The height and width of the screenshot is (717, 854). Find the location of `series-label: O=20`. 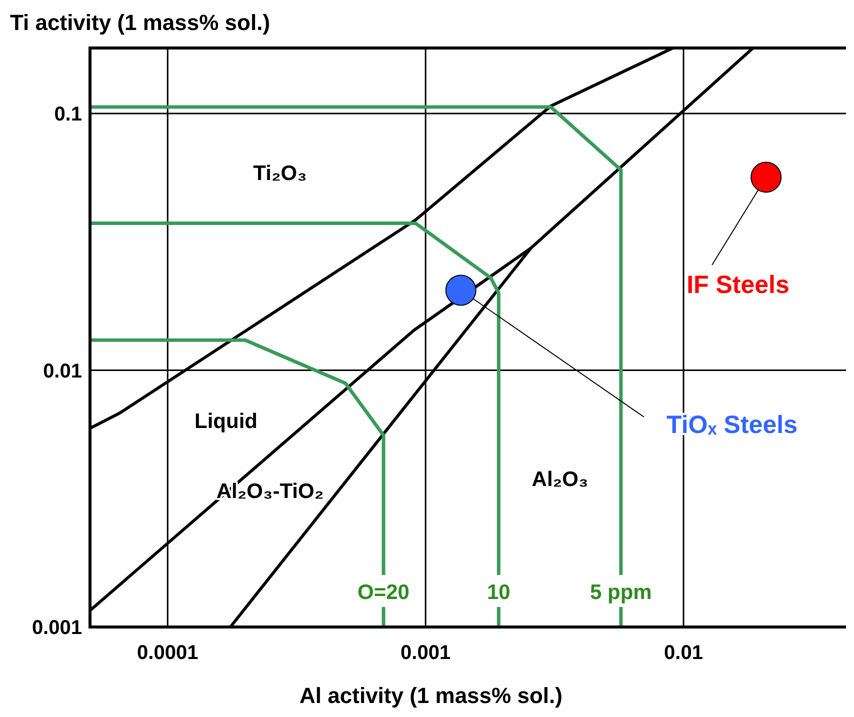

series-label: O=20 is located at coordinates (384, 592).